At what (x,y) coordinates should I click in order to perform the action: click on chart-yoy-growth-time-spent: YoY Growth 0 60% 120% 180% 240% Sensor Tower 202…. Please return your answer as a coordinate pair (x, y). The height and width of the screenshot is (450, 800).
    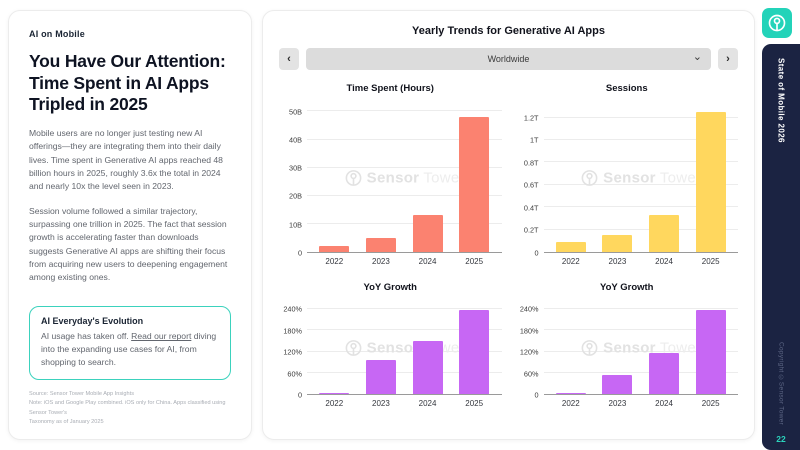
    Looking at the image, I should click on (390, 345).